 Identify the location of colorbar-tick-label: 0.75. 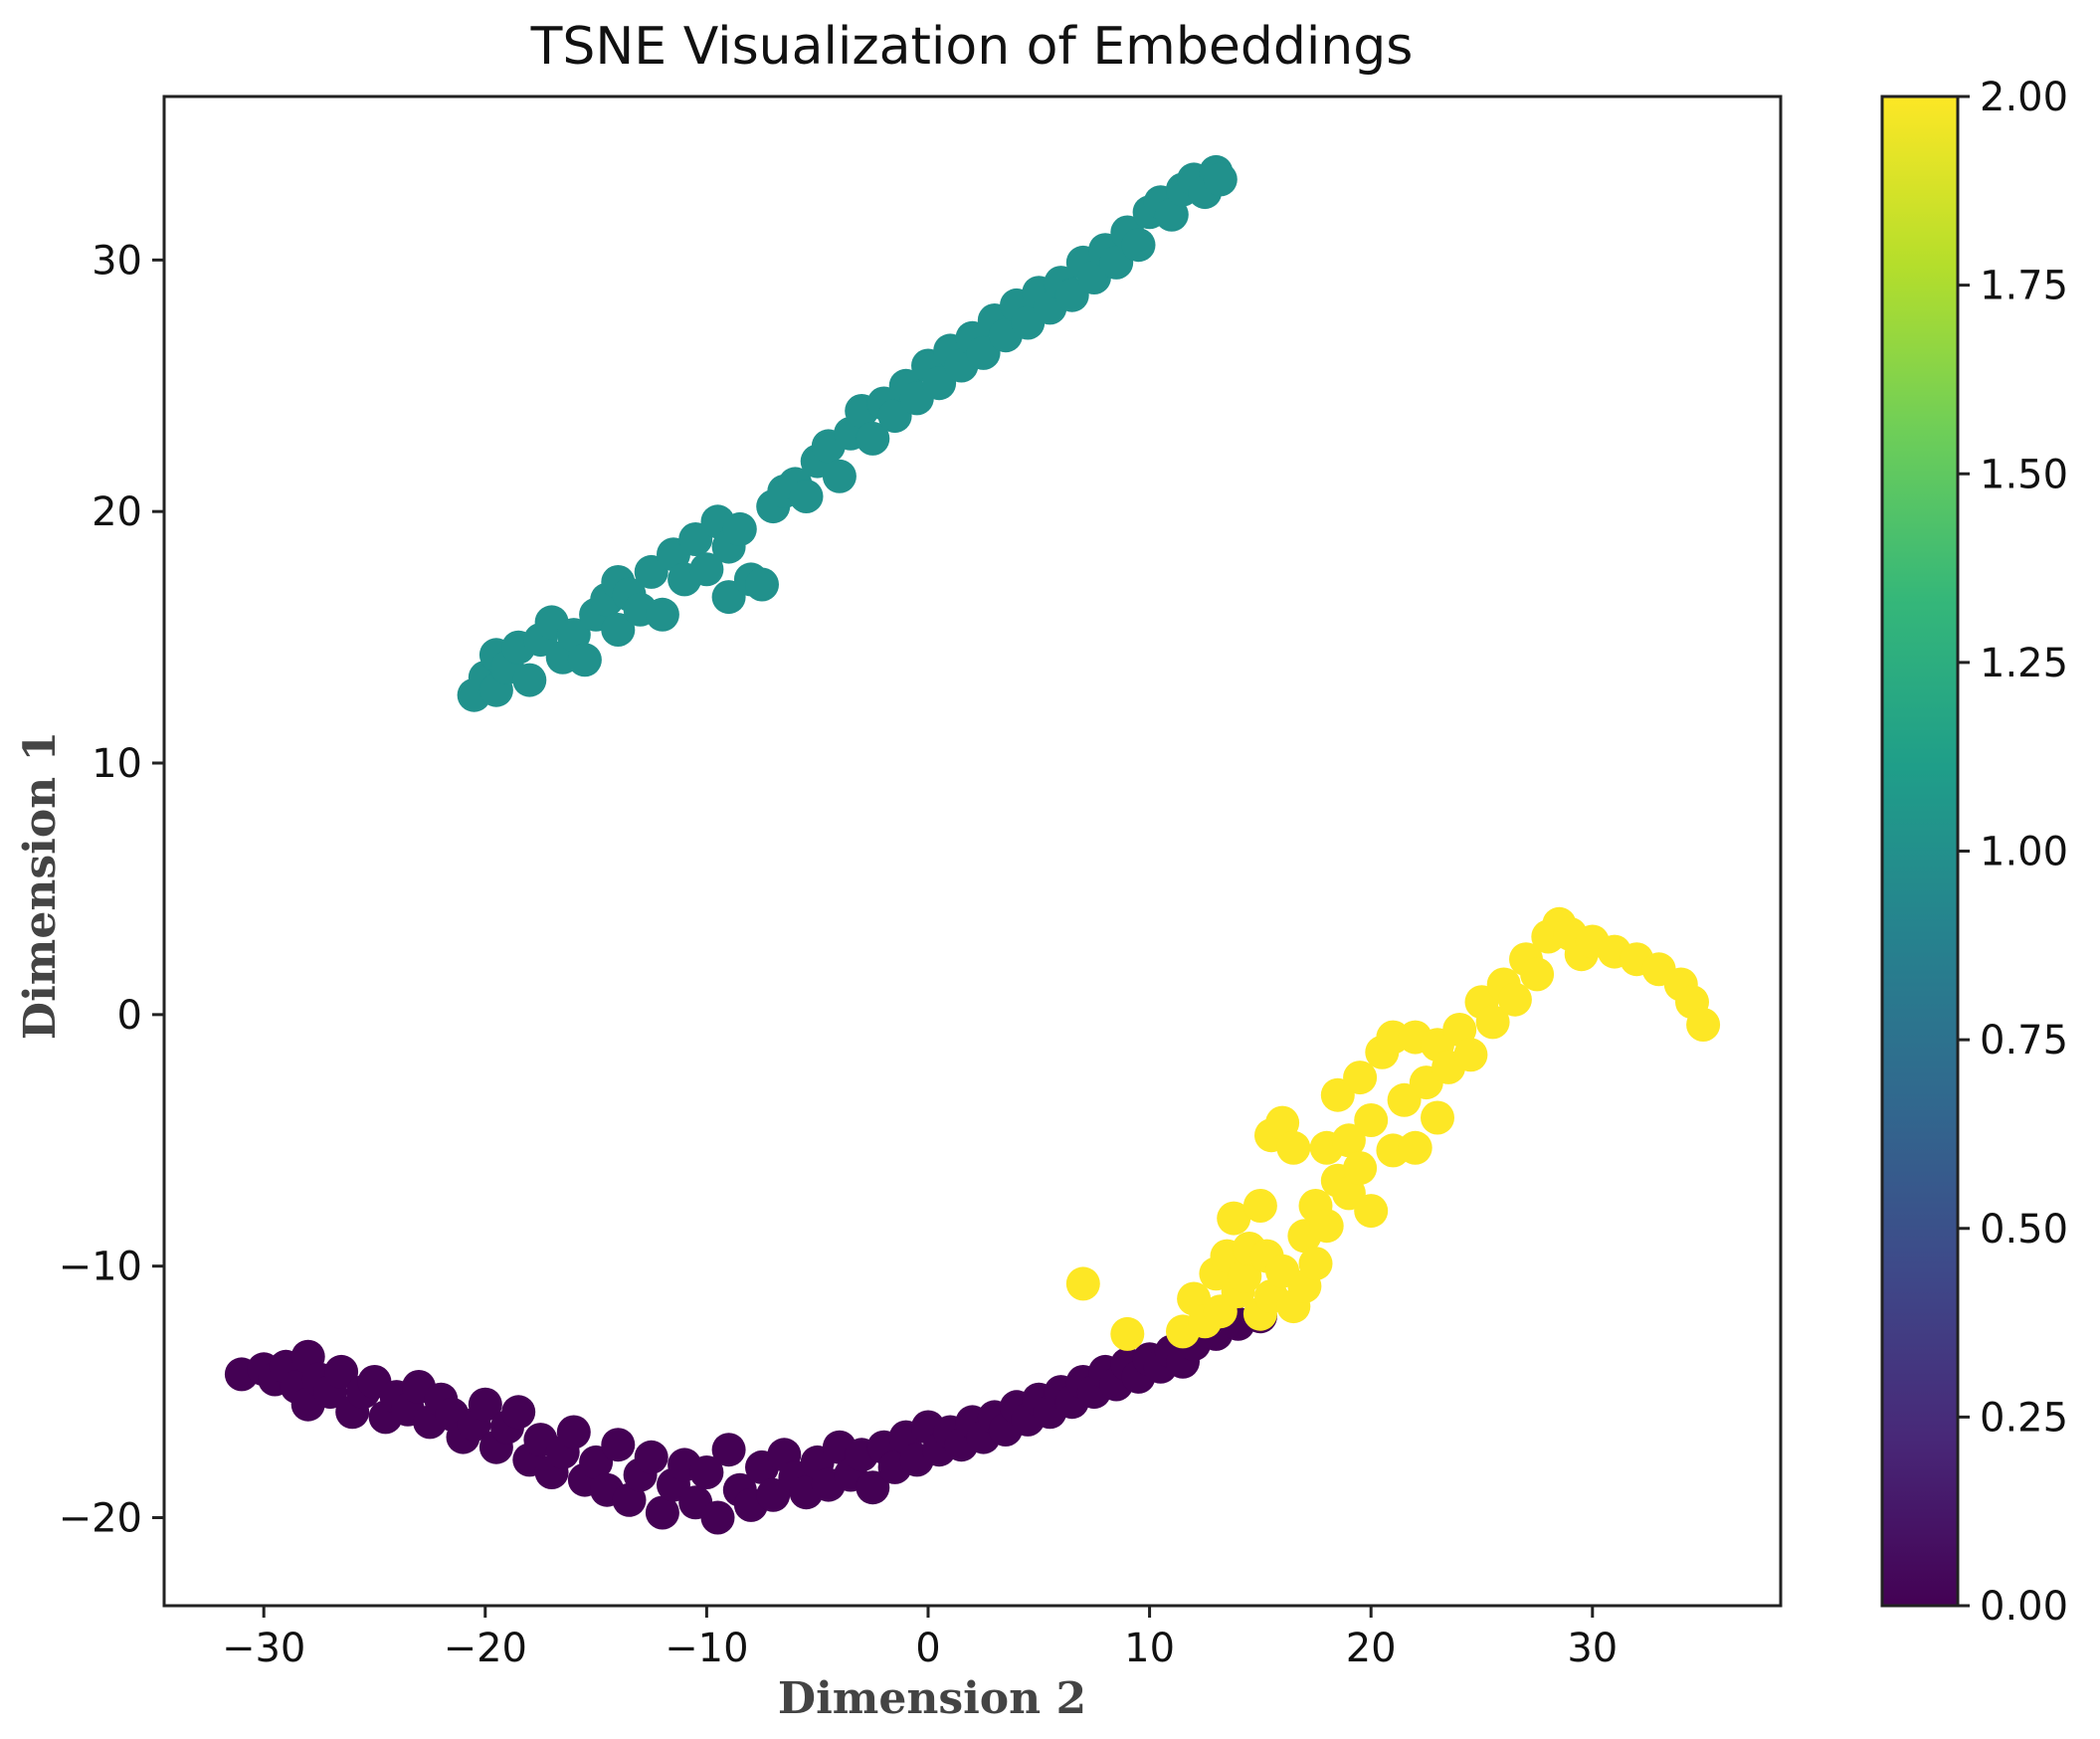
(2024, 1040).